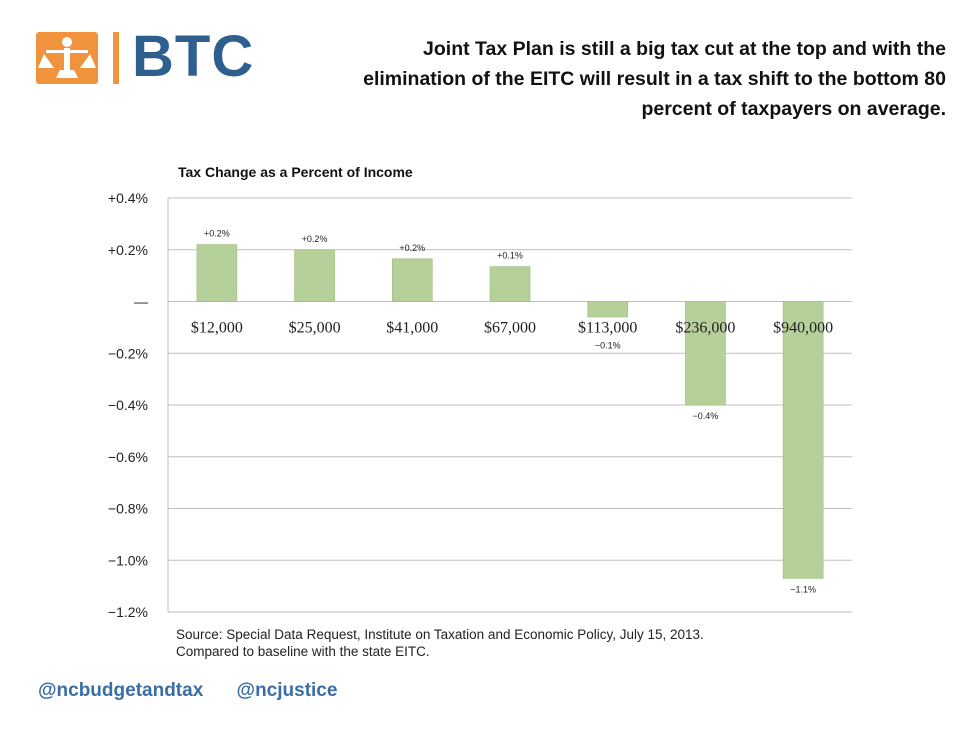  I want to click on y-tick-label: —, so click(141, 302).